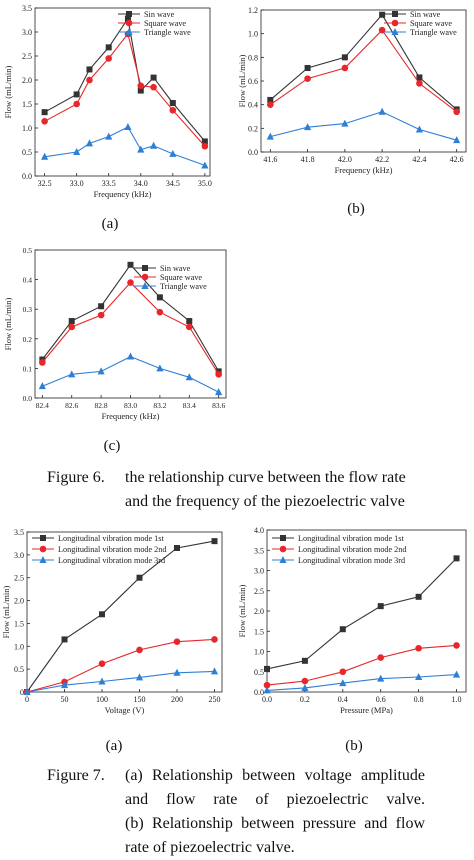 The width and height of the screenshot is (474, 860). Describe the element at coordinates (253, 10) in the screenshot. I see `y-tick-label: 1.2` at that location.